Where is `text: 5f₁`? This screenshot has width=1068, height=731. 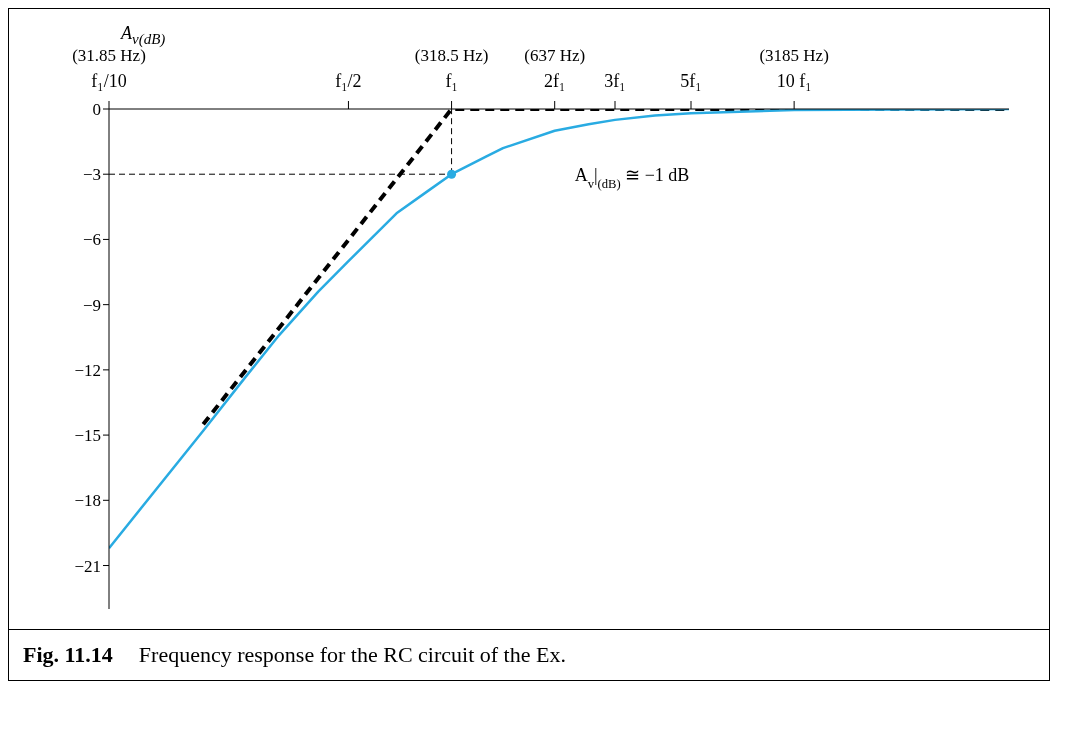
text: 5f₁ is located at coordinates (691, 81).